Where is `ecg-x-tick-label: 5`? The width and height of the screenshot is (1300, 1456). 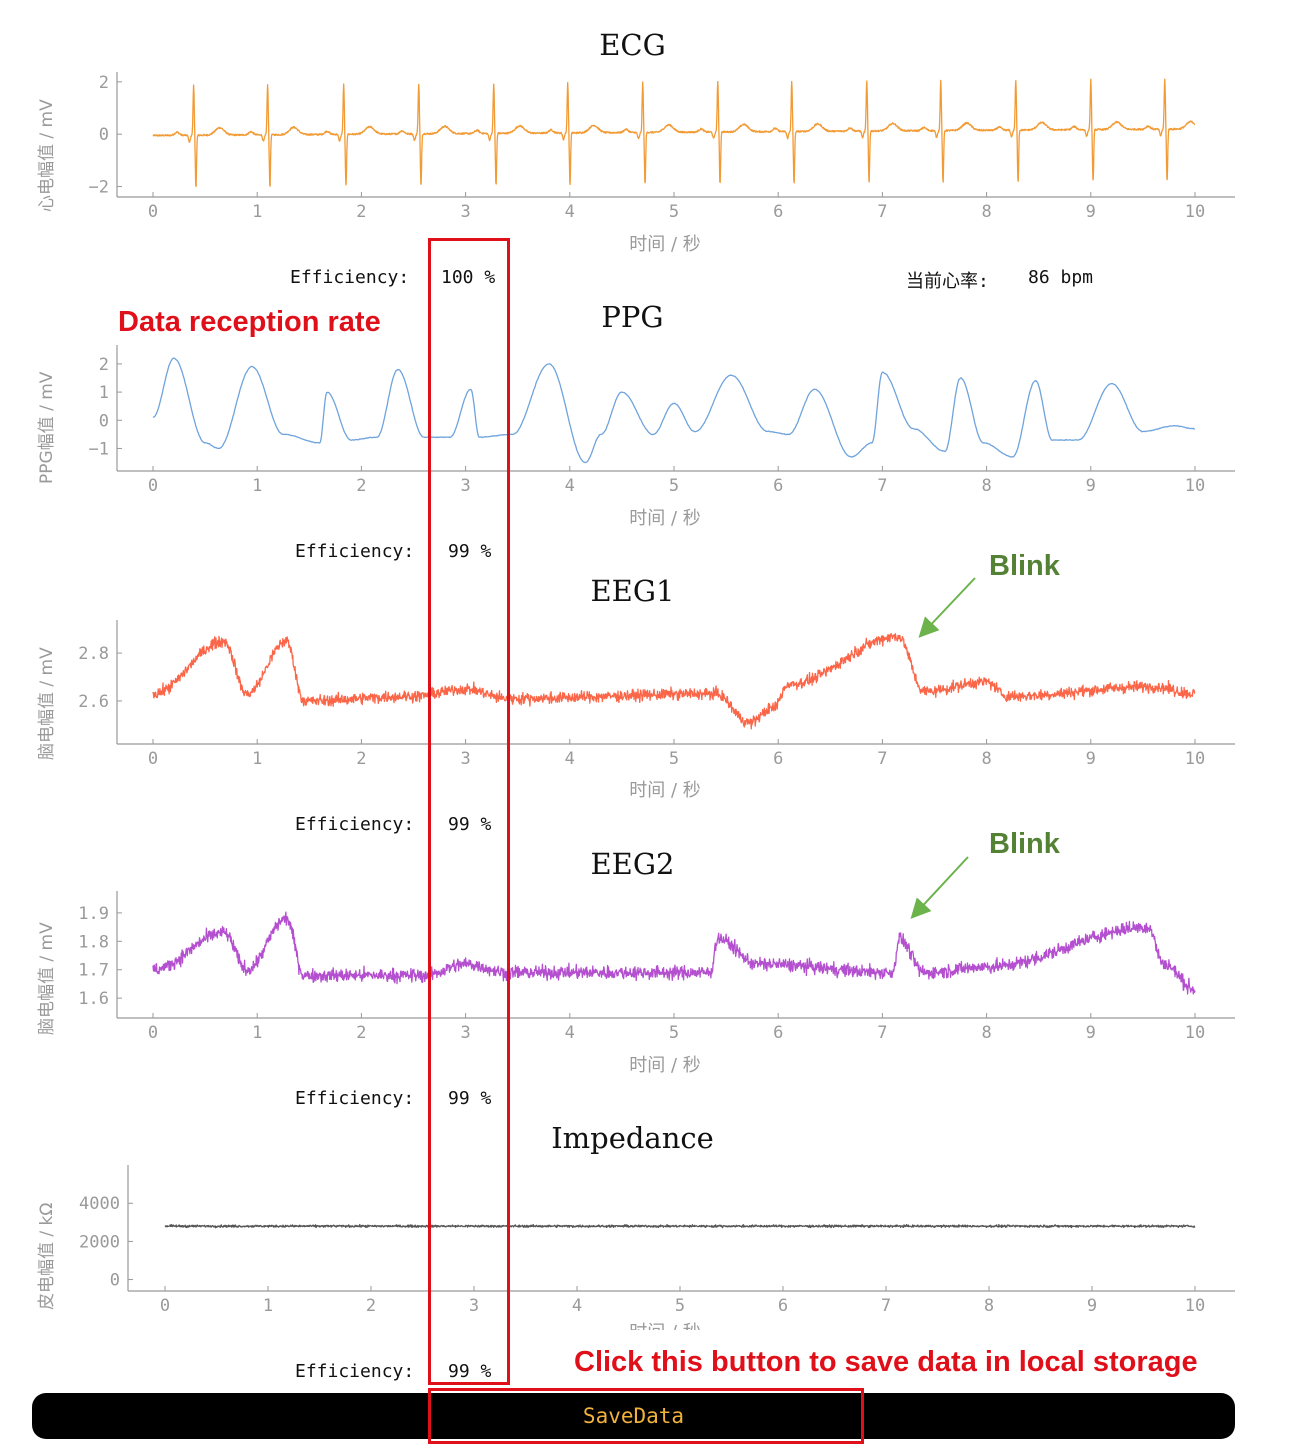 ecg-x-tick-label: 5 is located at coordinates (674, 212).